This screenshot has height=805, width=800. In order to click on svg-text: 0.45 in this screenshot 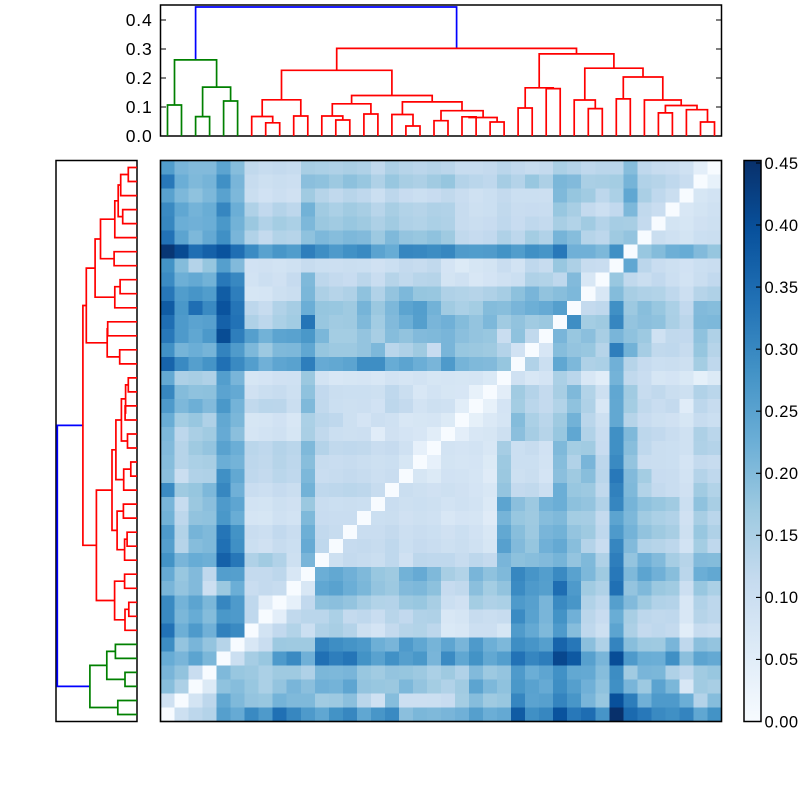, I will do `click(782, 164)`.